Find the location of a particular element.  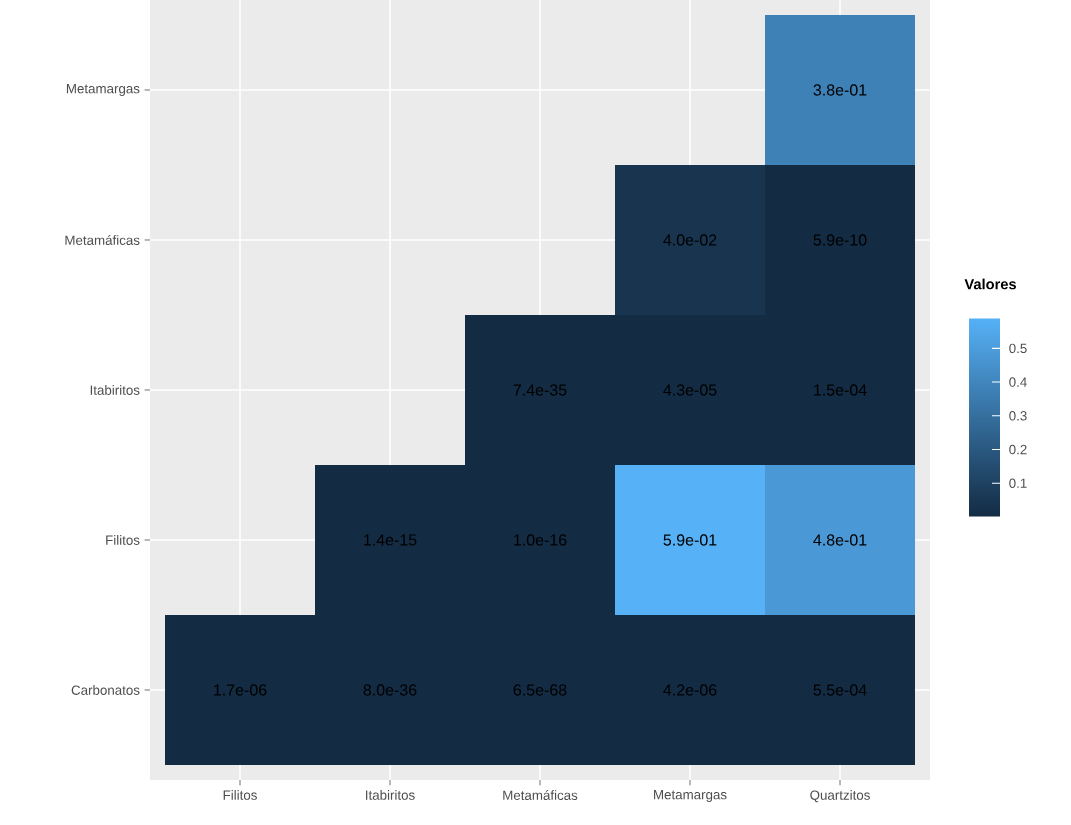

y-tick-label: Carbonatos is located at coordinates (105, 690).